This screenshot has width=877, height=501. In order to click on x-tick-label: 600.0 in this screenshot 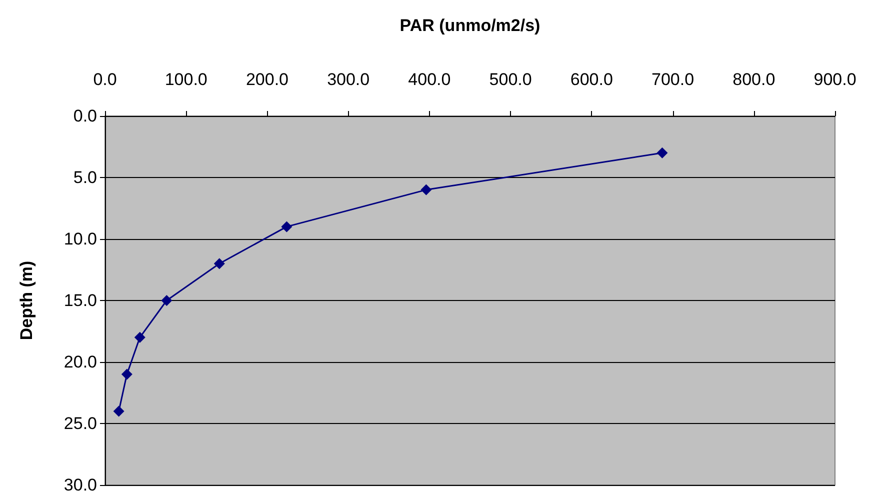, I will do `click(591, 79)`.